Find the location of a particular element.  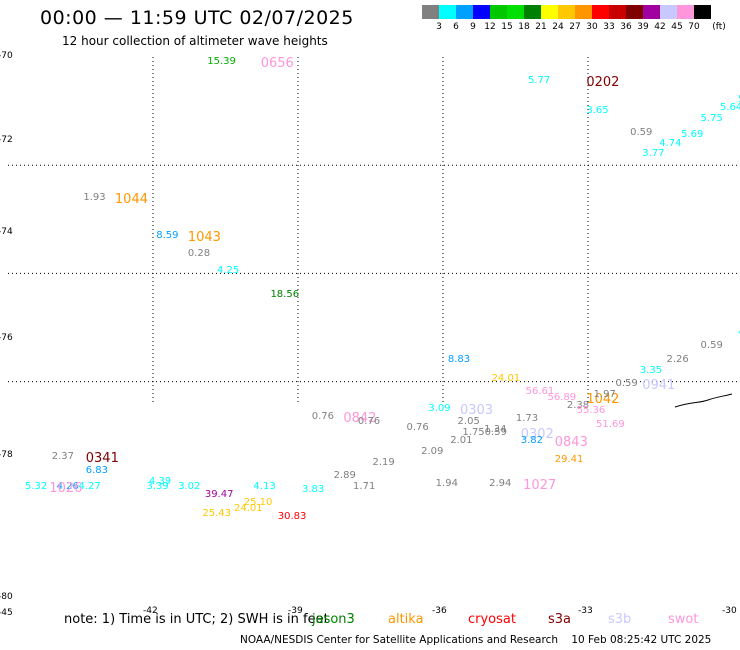

latitude-label: -80 is located at coordinates (6, 597).